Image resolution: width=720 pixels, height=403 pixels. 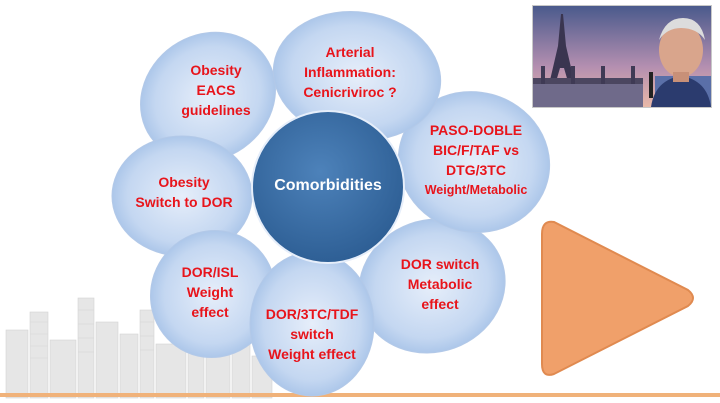 I want to click on petal-line: Weight/Metabolic, so click(x=476, y=190).